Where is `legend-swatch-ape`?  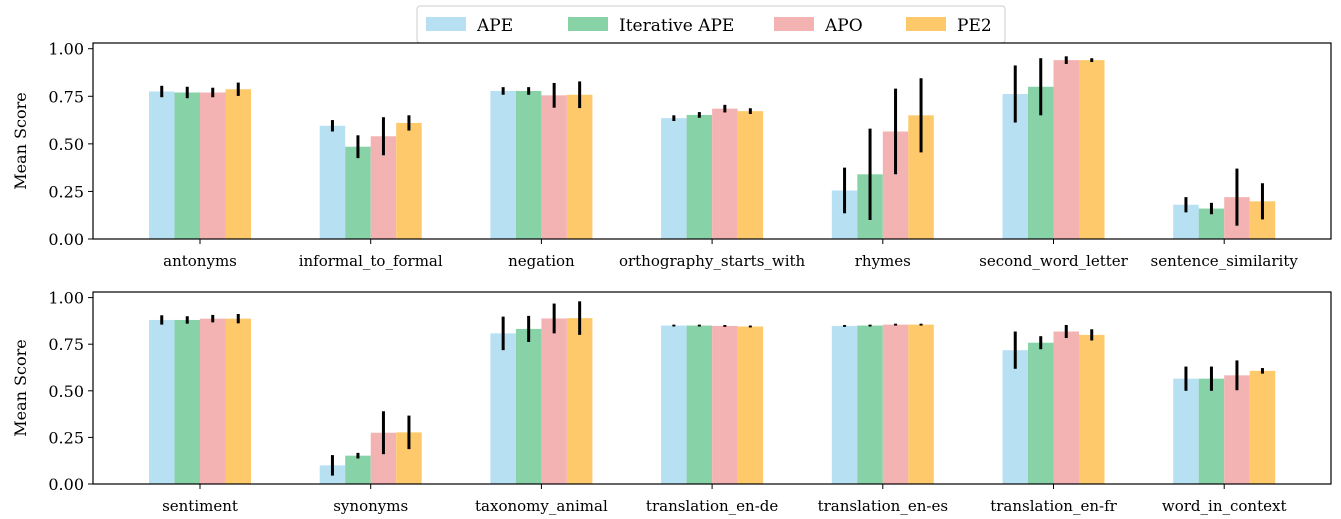
legend-swatch-ape is located at coordinates (446, 24).